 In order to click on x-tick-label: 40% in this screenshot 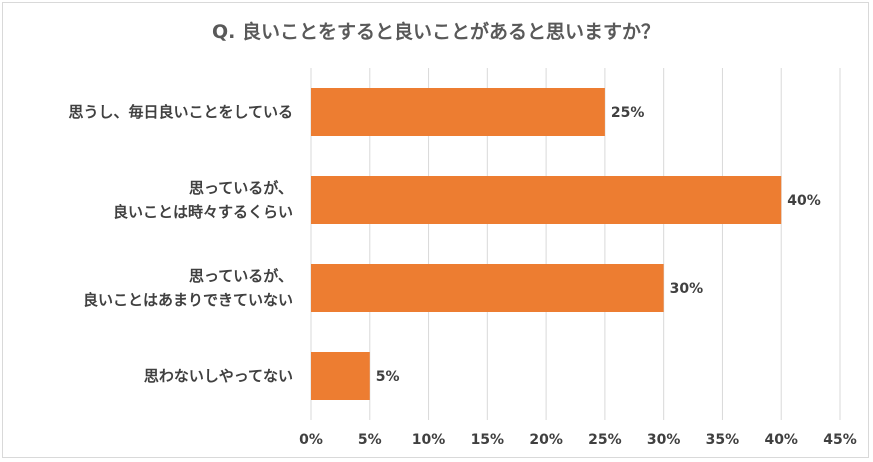, I will do `click(781, 440)`.